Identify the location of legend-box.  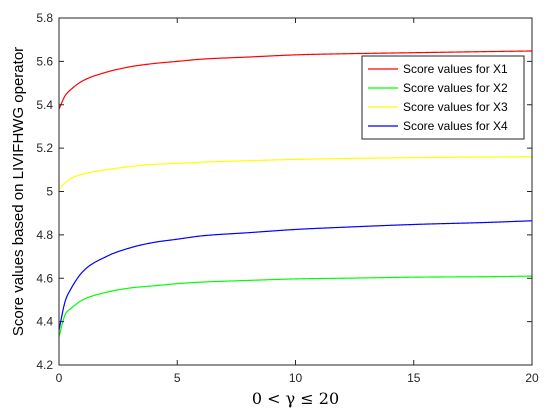
(443, 97).